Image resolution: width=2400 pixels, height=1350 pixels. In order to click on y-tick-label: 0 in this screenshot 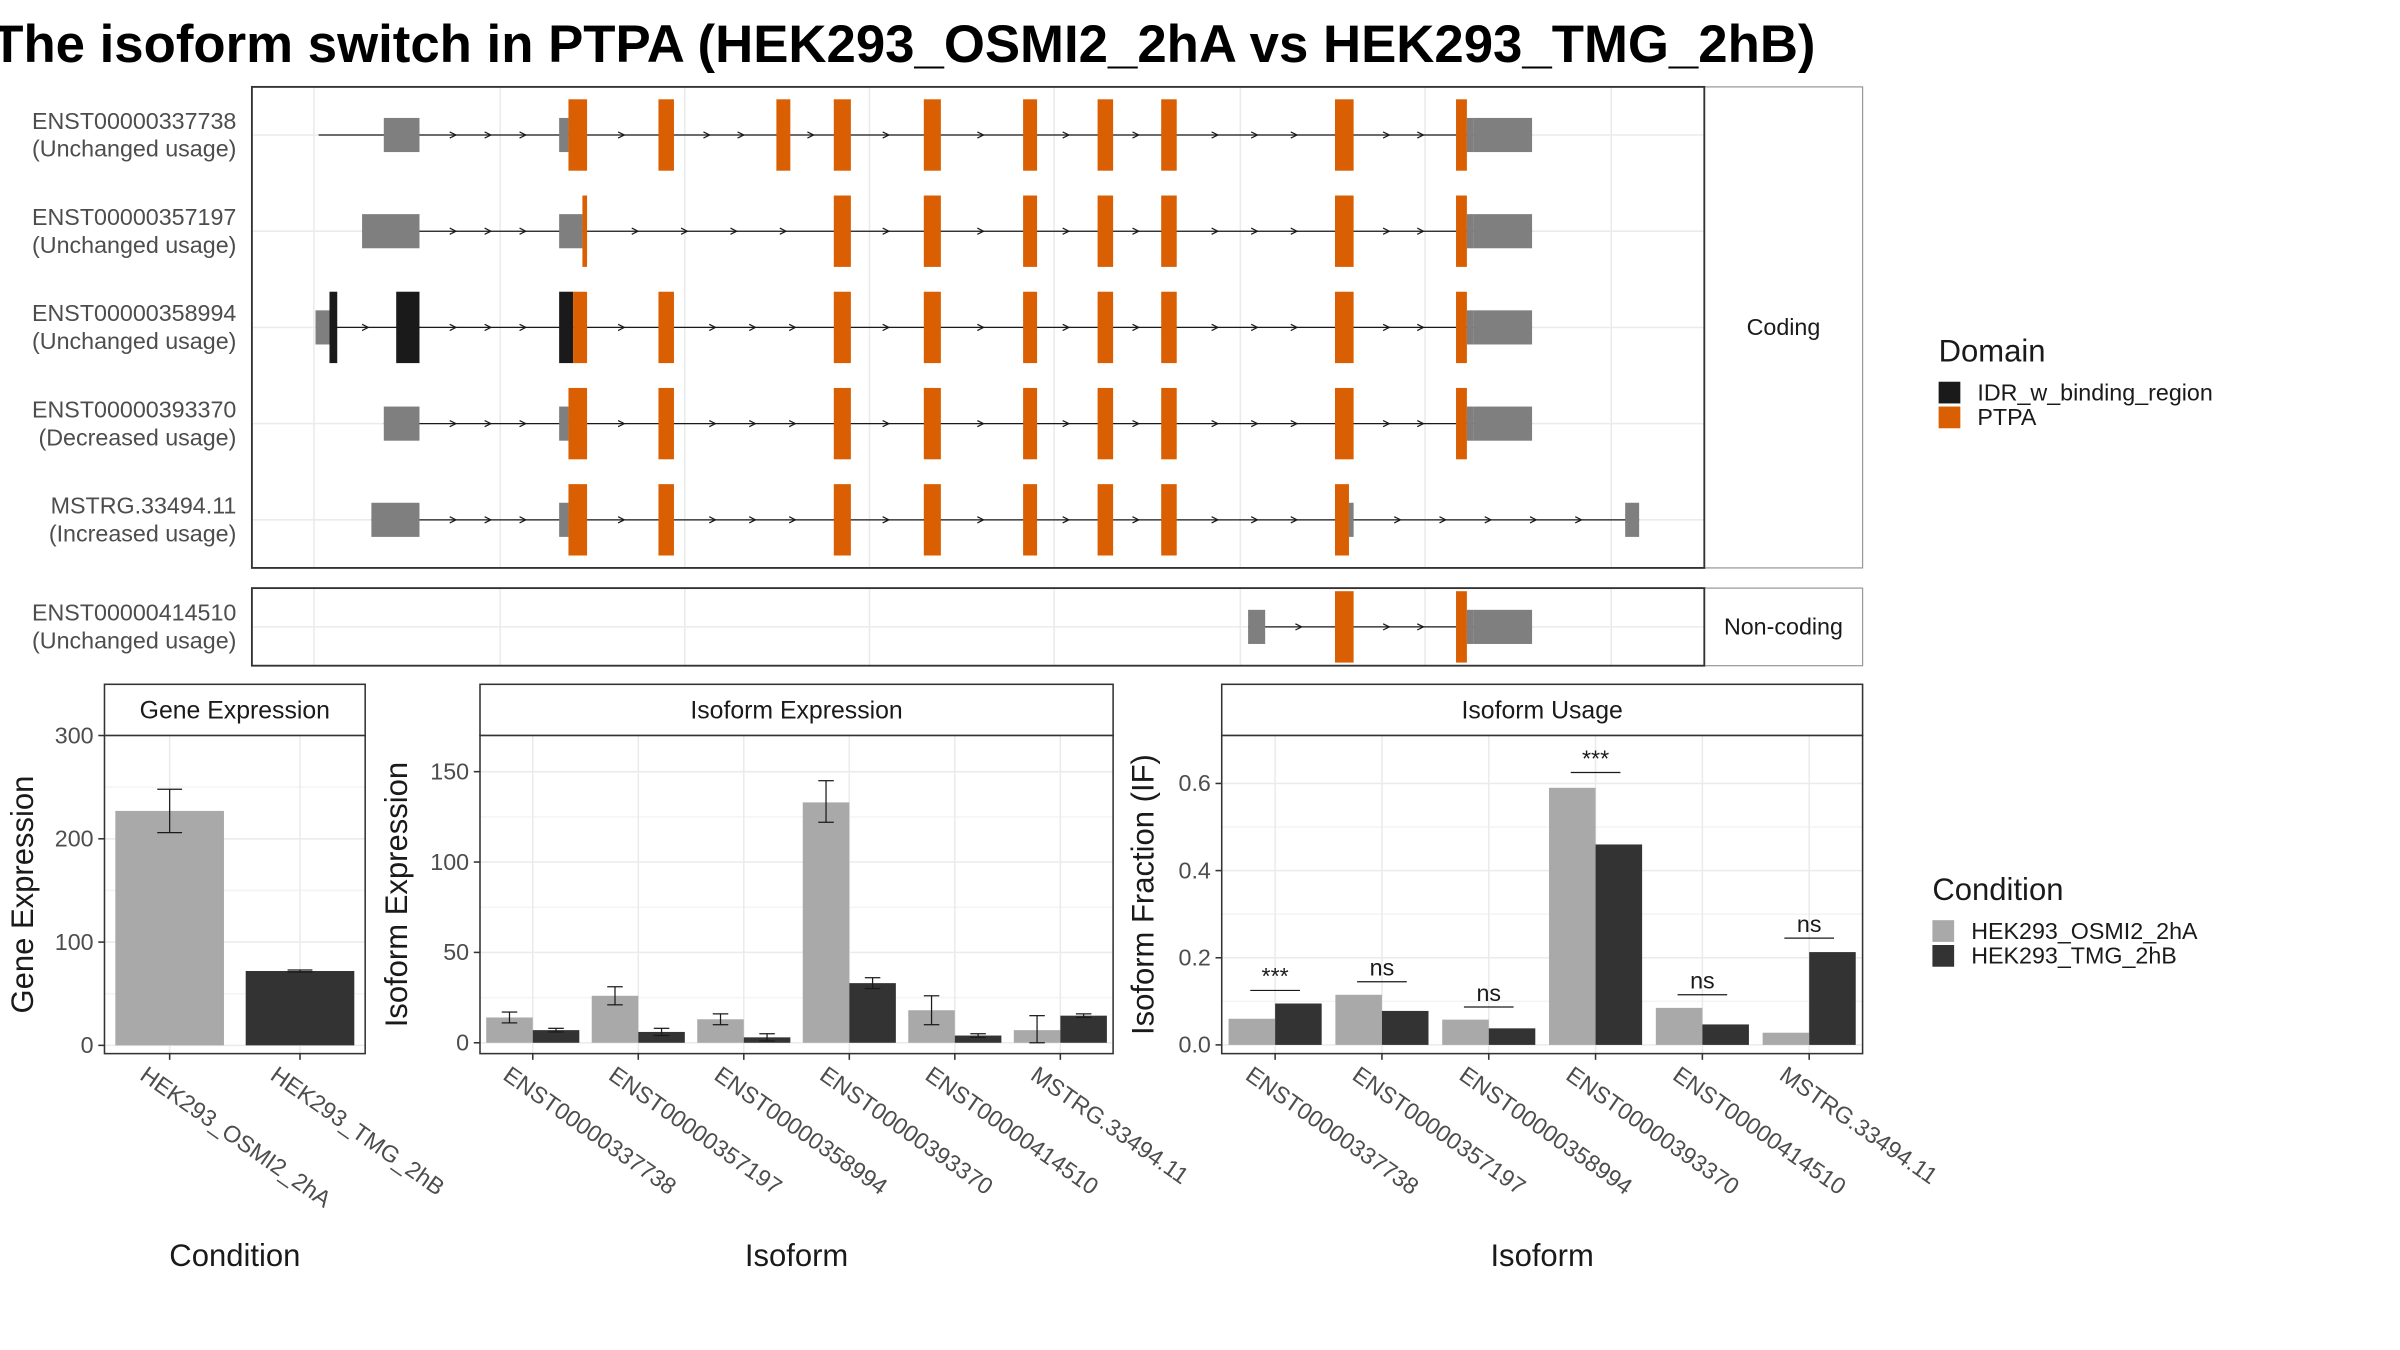, I will do `click(87, 1045)`.